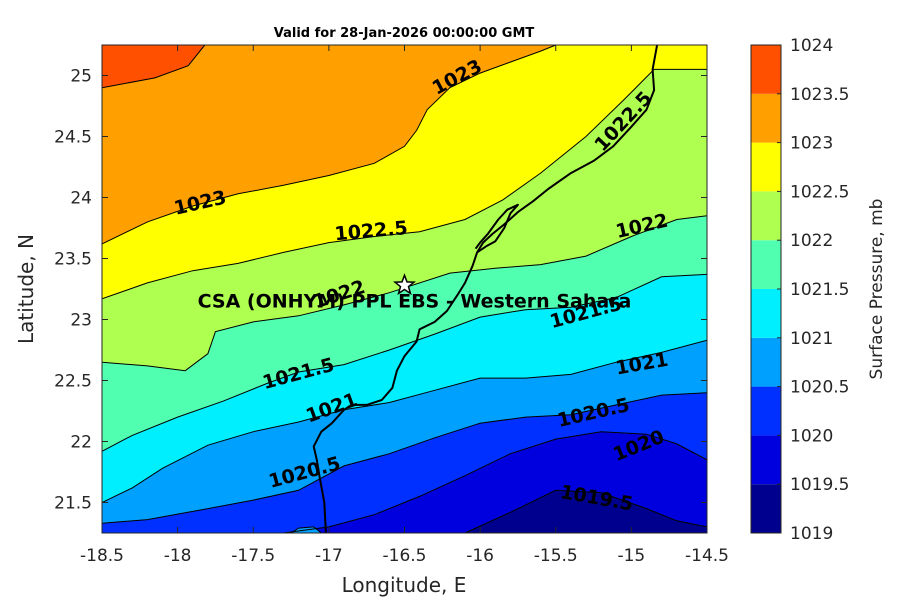 The width and height of the screenshot is (900, 600). What do you see at coordinates (811, 46) in the screenshot?
I see `colorbar-tick-label: 1024` at bounding box center [811, 46].